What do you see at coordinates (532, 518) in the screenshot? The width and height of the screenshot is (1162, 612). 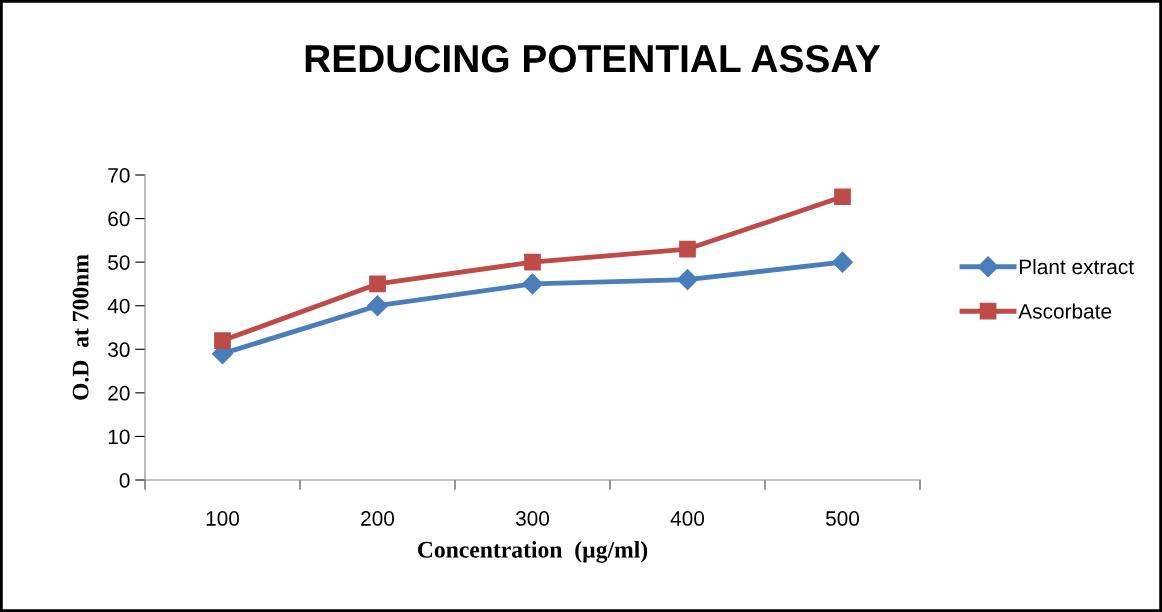 I see `x-tick-label: 300` at bounding box center [532, 518].